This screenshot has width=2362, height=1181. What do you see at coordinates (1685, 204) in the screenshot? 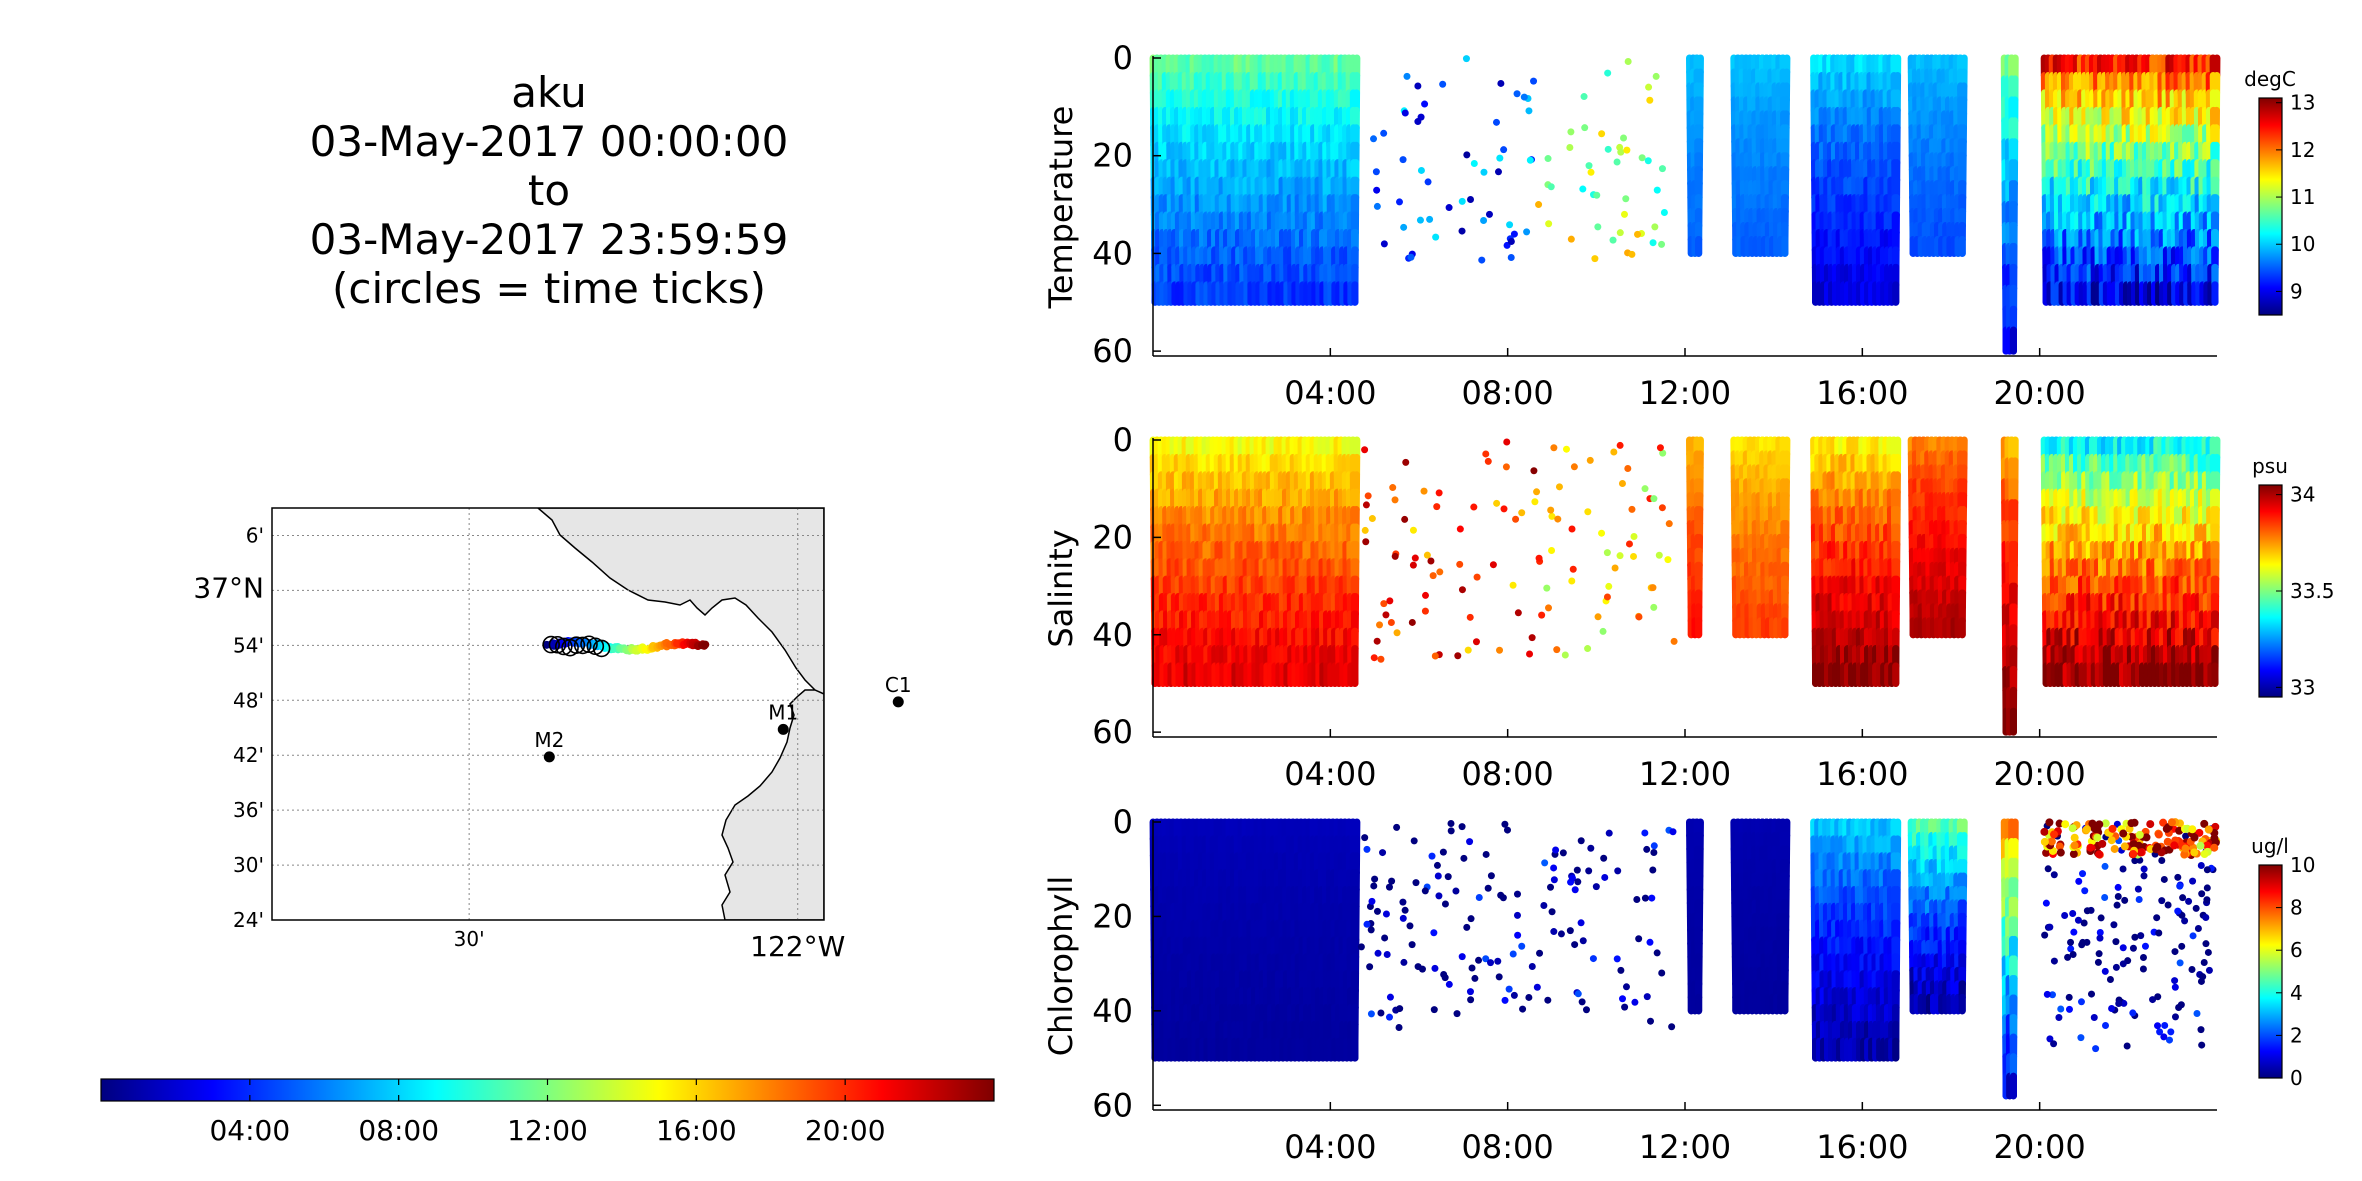
I see `temperature-data-marks` at bounding box center [1685, 204].